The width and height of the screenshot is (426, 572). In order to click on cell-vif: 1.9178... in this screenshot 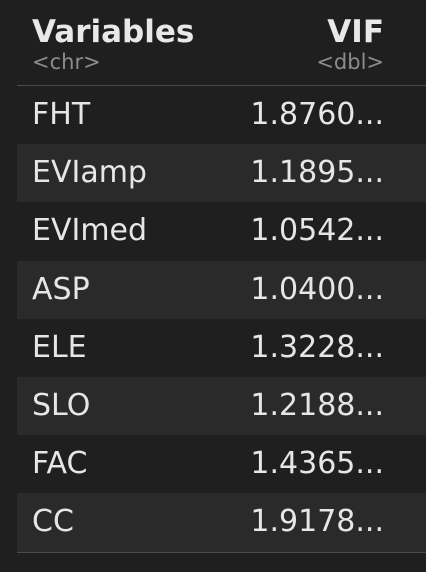, I will do `click(317, 522)`.